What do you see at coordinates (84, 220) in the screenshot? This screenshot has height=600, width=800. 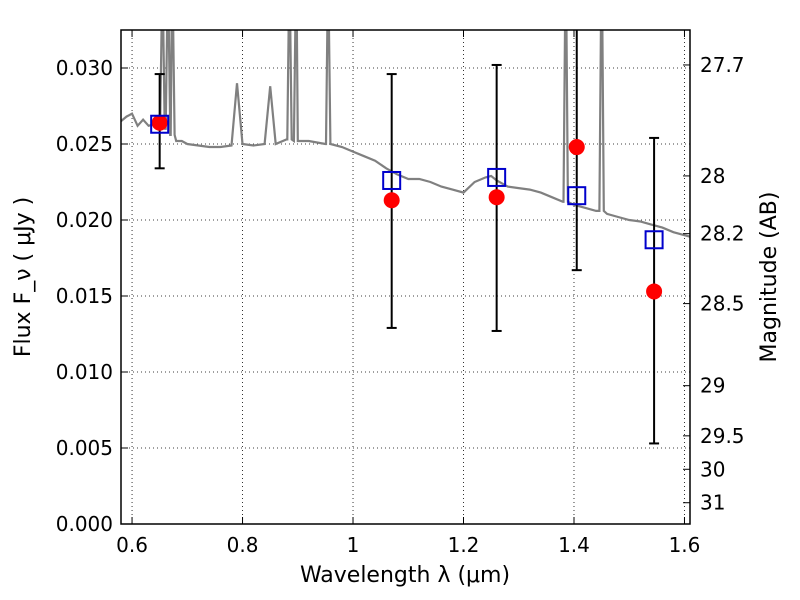 I see `y-tick-label: 0.020` at bounding box center [84, 220].